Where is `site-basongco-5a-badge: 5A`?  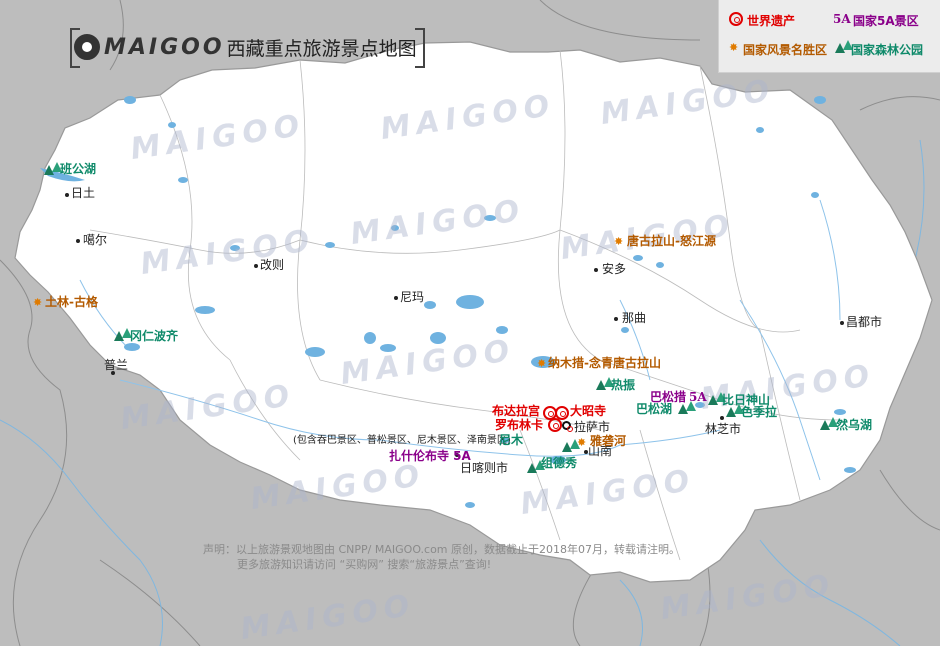 site-basongco-5a-badge: 5A is located at coordinates (698, 397).